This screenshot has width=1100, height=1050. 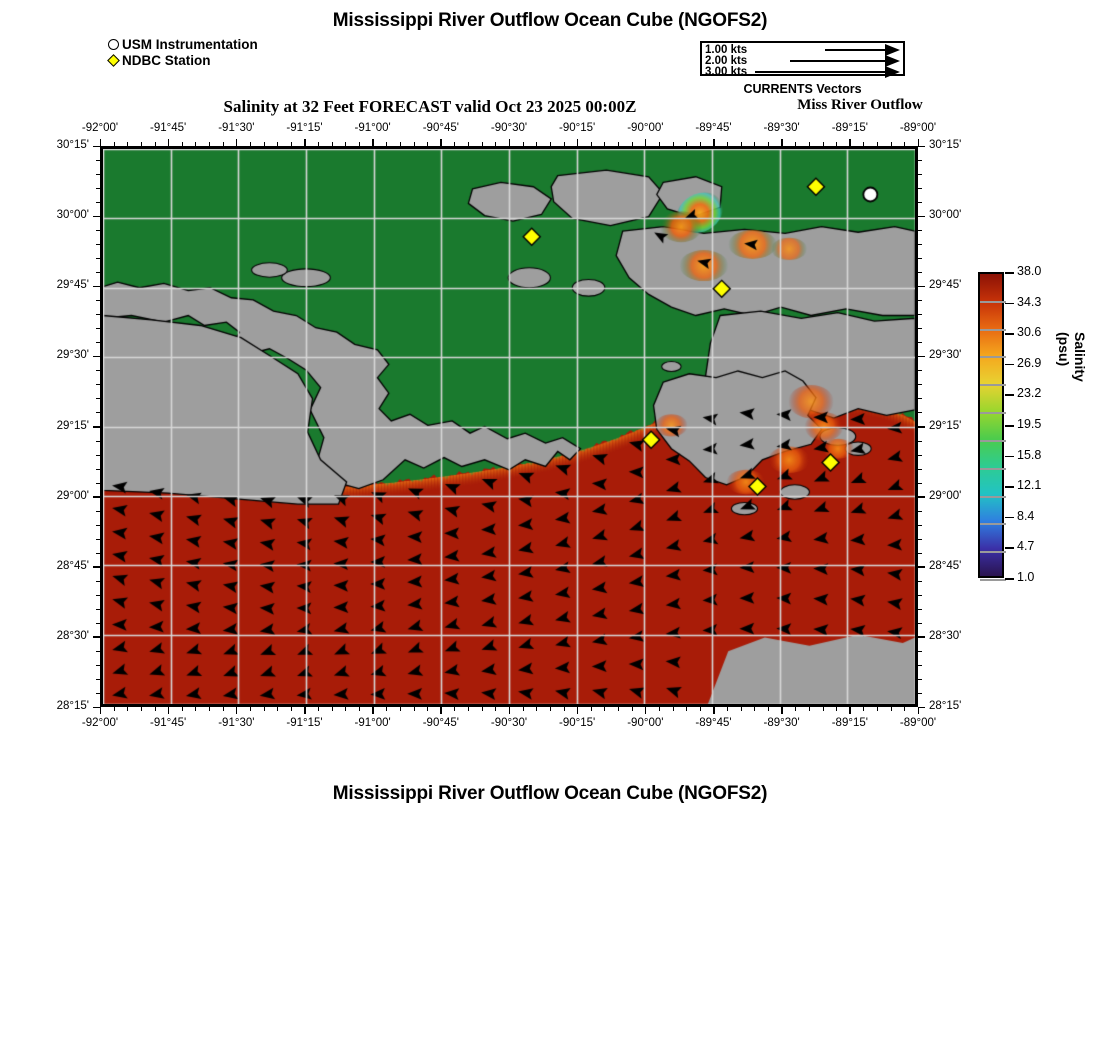 What do you see at coordinates (1029, 271) in the screenshot?
I see `colorbar-tick-label: 38.0` at bounding box center [1029, 271].